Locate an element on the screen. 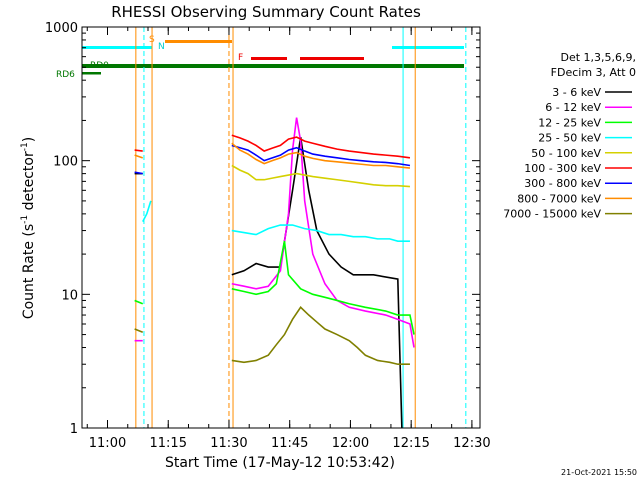  x-tick-label: 12:15 is located at coordinates (410, 443).